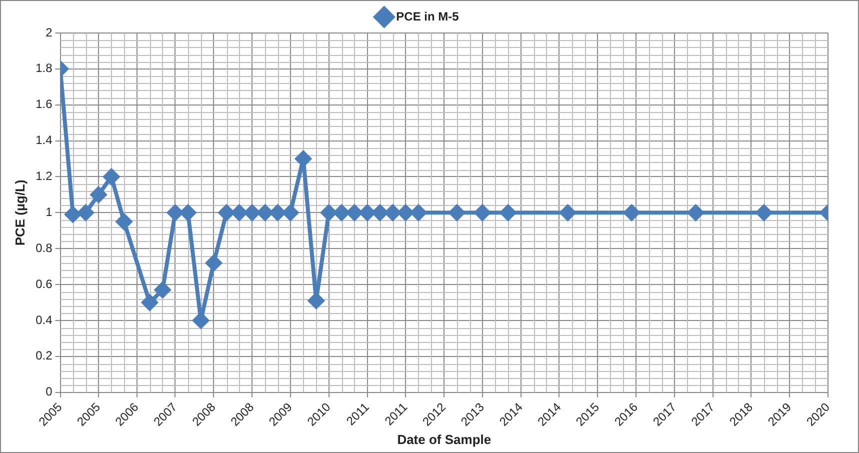  What do you see at coordinates (44, 247) in the screenshot?
I see `y-tick-label: 0.8` at bounding box center [44, 247].